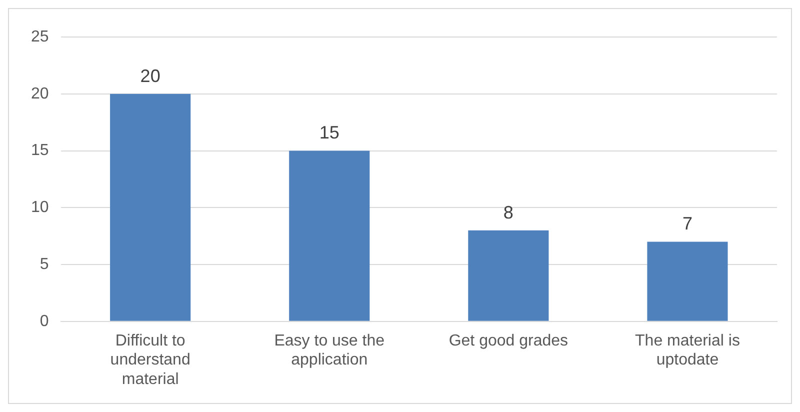  What do you see at coordinates (687, 224) in the screenshot?
I see `data-label: 7` at bounding box center [687, 224].